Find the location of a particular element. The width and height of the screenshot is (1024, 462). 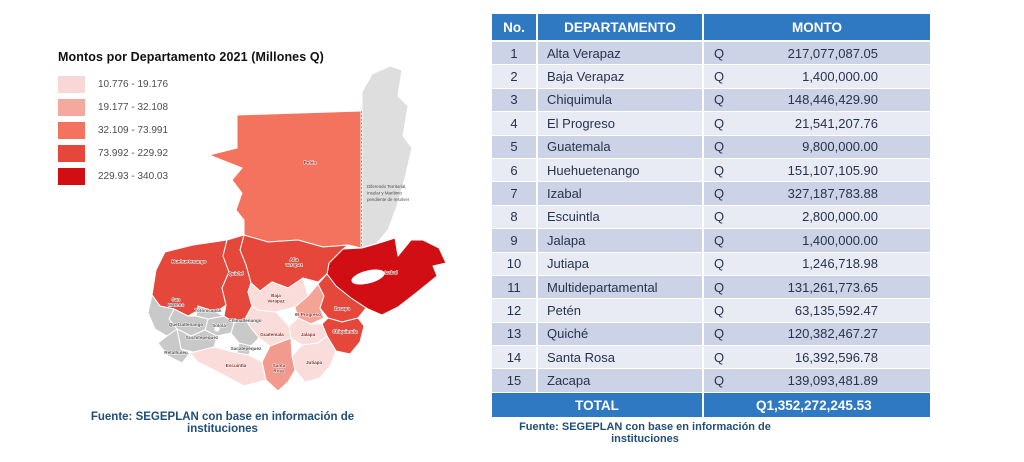

map-label-solola: Sololá is located at coordinates (219, 325).